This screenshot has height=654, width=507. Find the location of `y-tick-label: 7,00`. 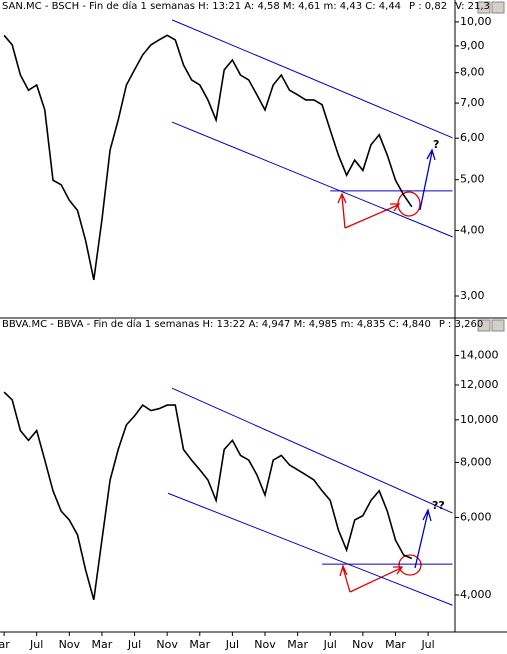

y-tick-label: 7,00 is located at coordinates (472, 102).